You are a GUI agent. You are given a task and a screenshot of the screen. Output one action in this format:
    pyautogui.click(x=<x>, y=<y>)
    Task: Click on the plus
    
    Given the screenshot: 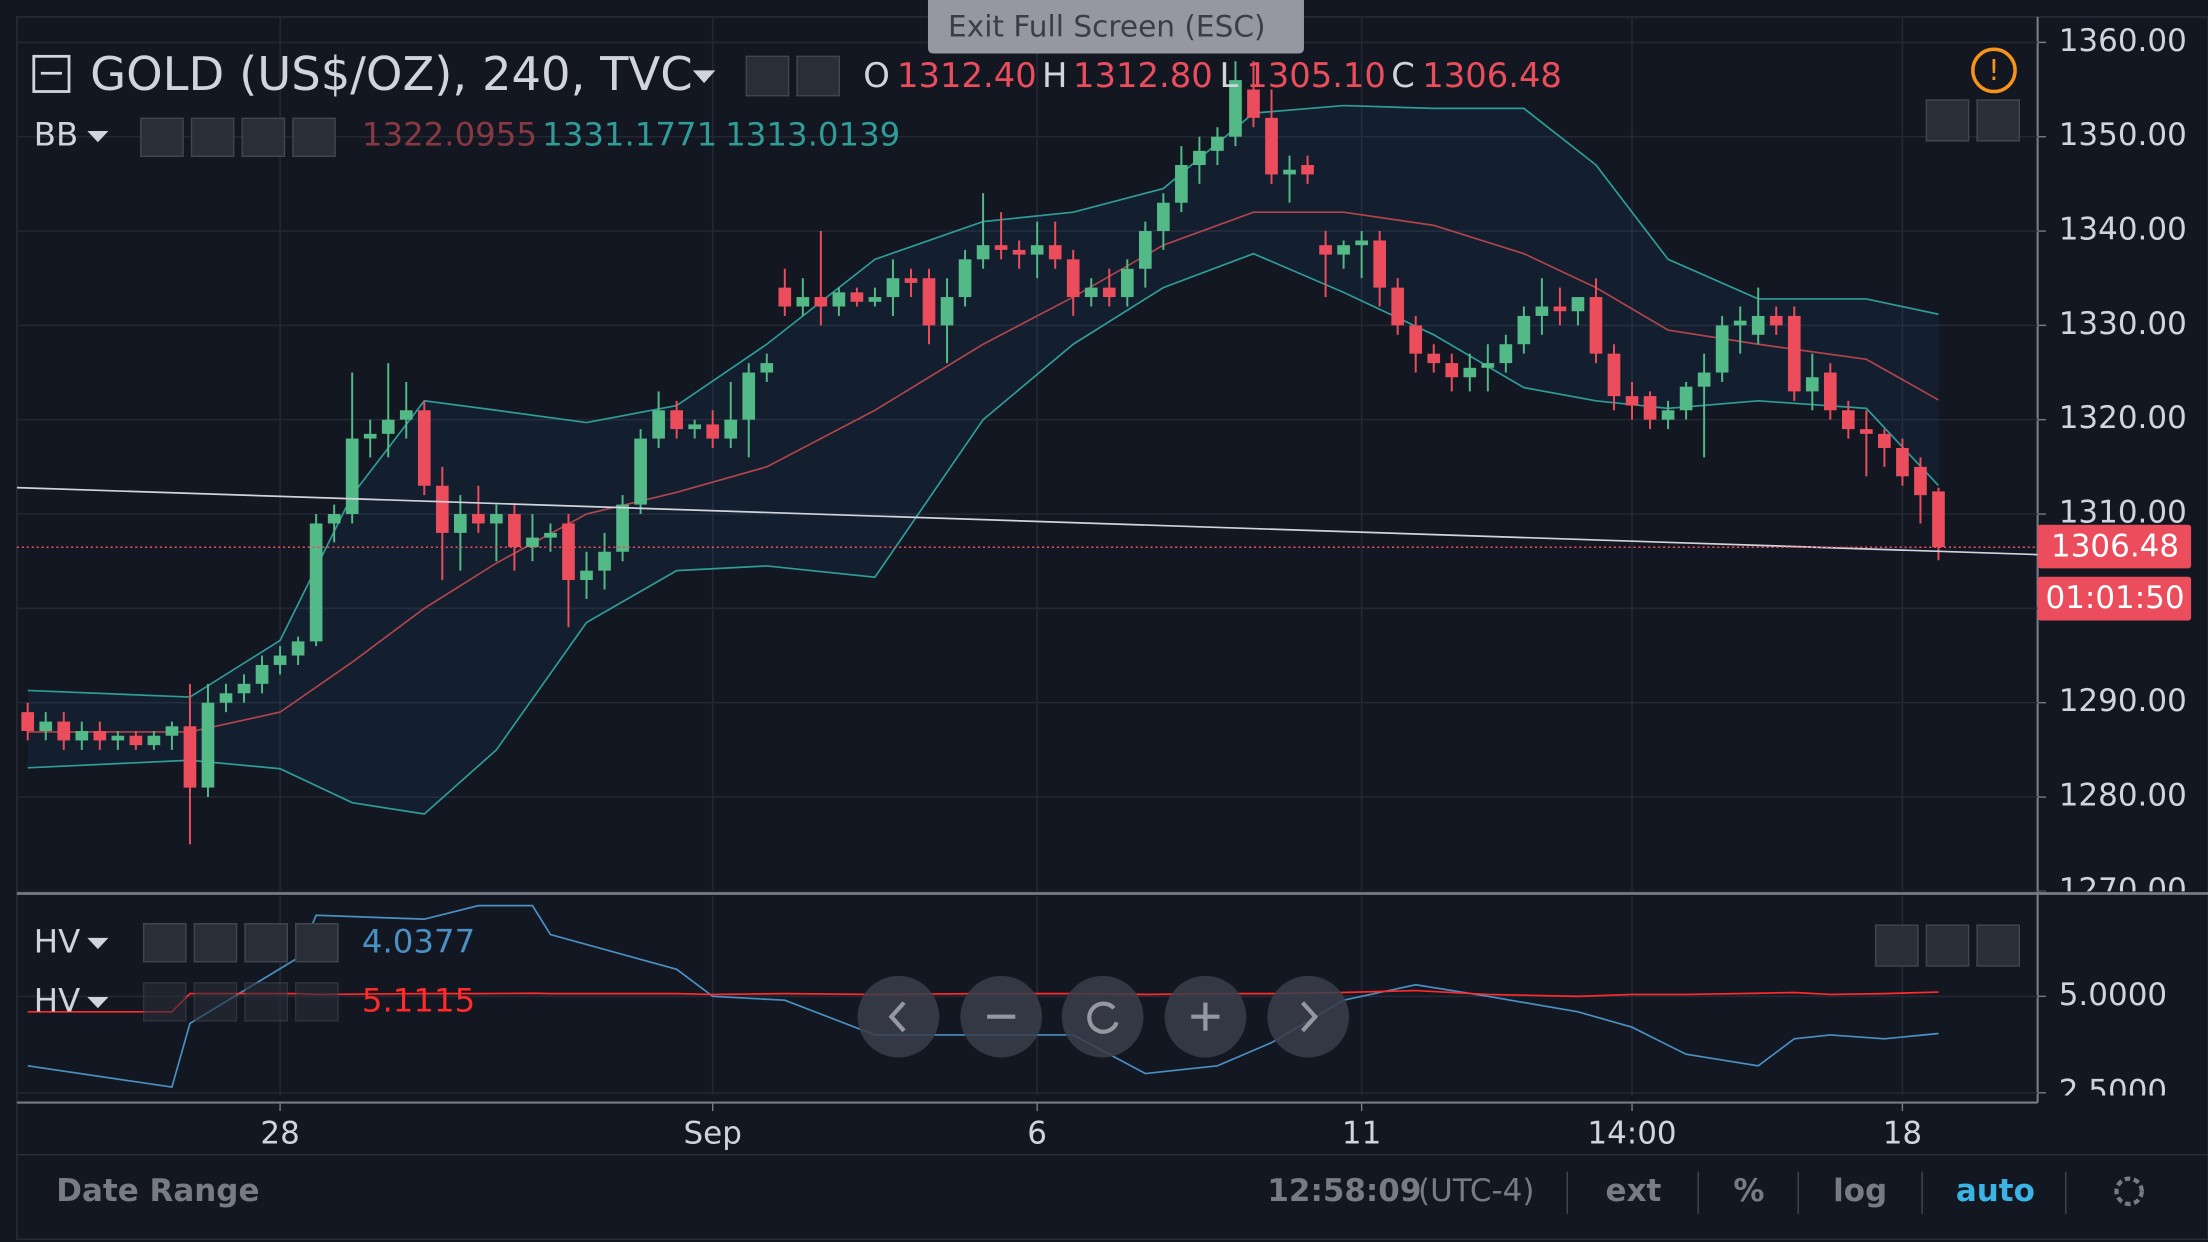 What is the action you would take?
    pyautogui.click(x=1205, y=1016)
    